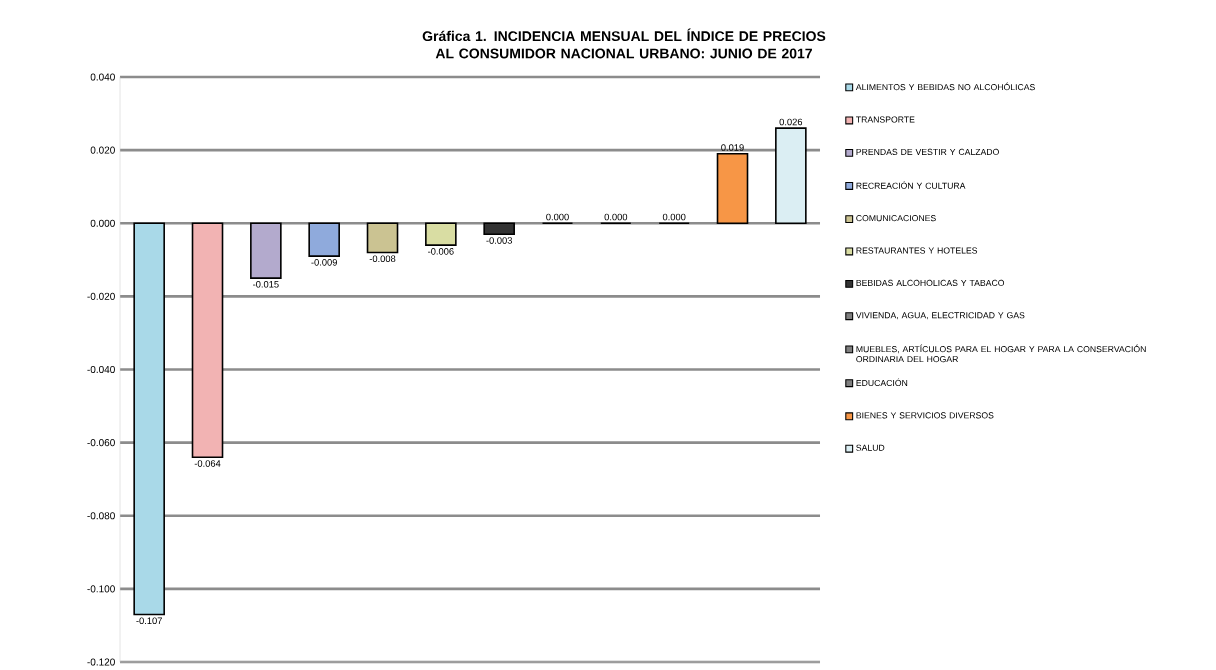  Describe the element at coordinates (101, 516) in the screenshot. I see `y-tick-label: -0.080` at that location.